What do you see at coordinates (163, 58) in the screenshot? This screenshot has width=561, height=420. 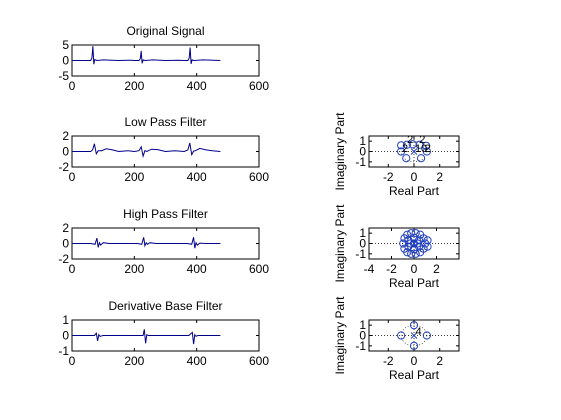 I see `chart-panel-1: Original Signal 0 200 400 600 5 0-5` at bounding box center [163, 58].